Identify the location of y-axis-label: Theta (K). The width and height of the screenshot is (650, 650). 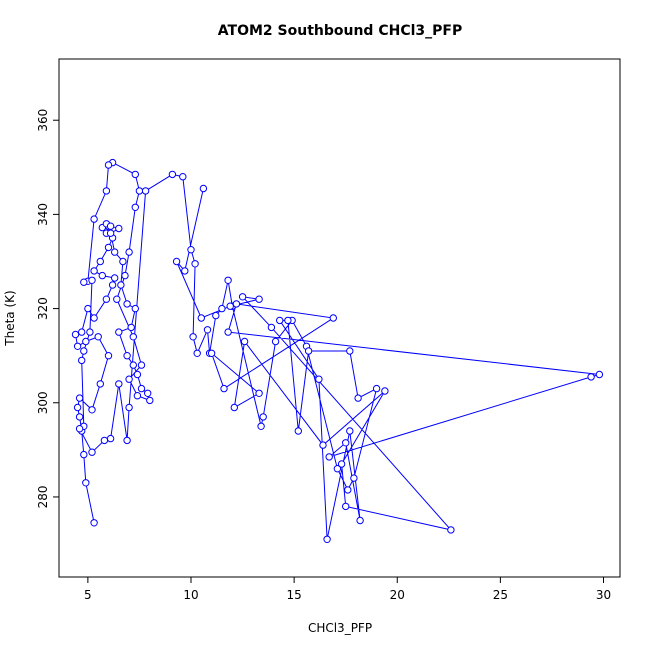
(10, 318).